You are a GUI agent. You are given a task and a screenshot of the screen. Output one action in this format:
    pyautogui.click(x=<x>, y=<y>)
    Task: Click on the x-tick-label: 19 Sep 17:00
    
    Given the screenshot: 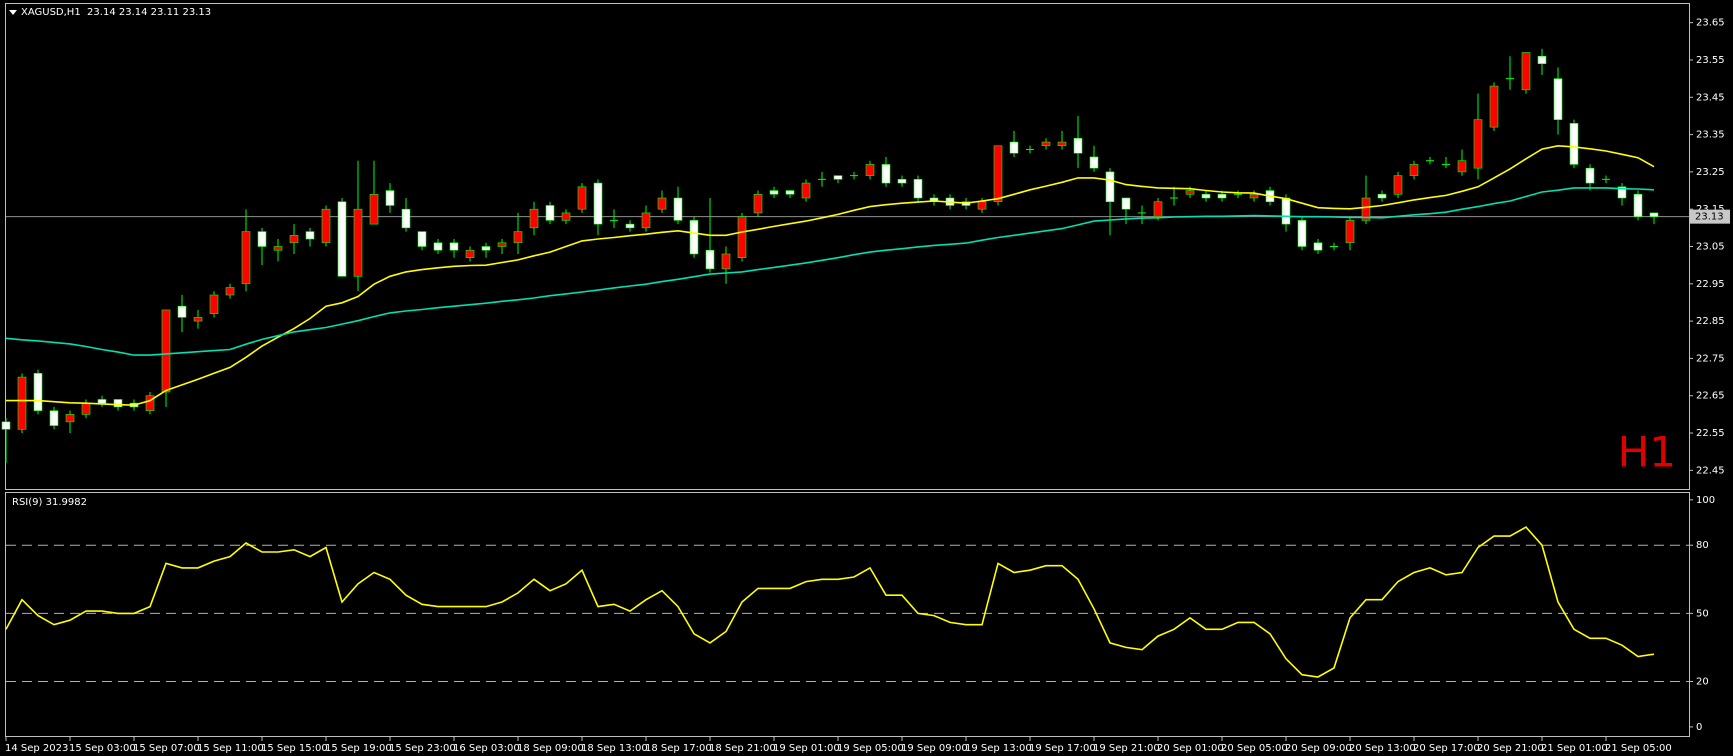 What is the action you would take?
    pyautogui.click(x=1062, y=748)
    